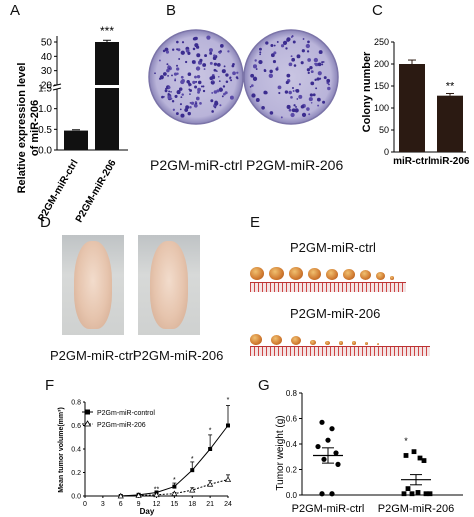 This screenshot has height=517, width=474. What do you see at coordinates (35, 128) in the screenshot?
I see `panel-a-ylabel-2: of miR-206` at bounding box center [35, 128].